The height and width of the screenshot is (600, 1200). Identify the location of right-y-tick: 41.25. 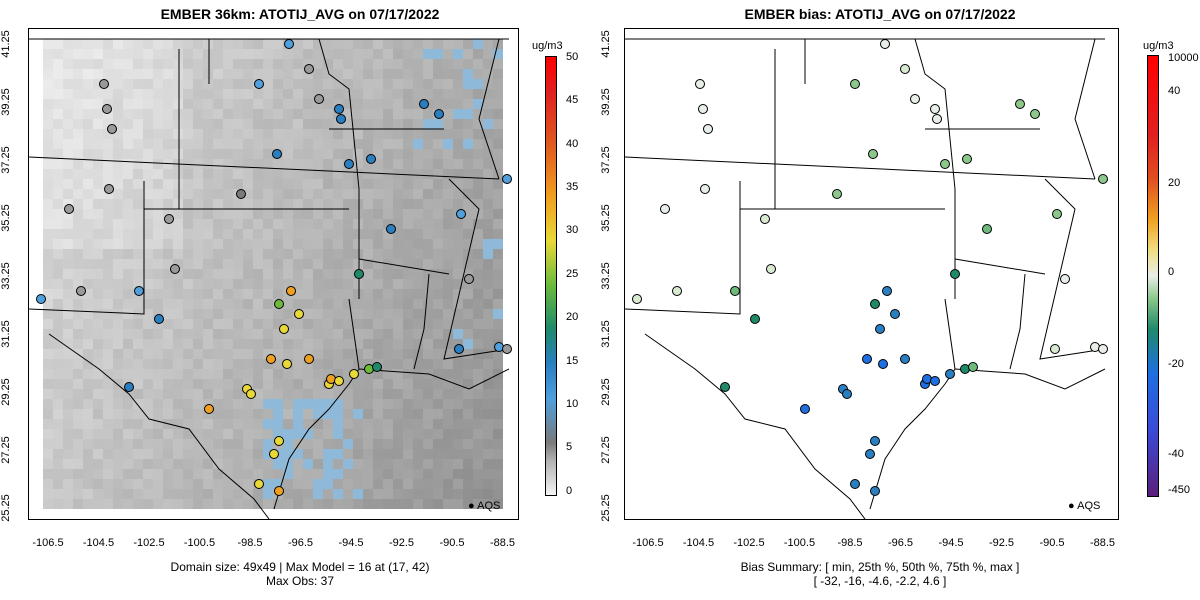
(605, 44).